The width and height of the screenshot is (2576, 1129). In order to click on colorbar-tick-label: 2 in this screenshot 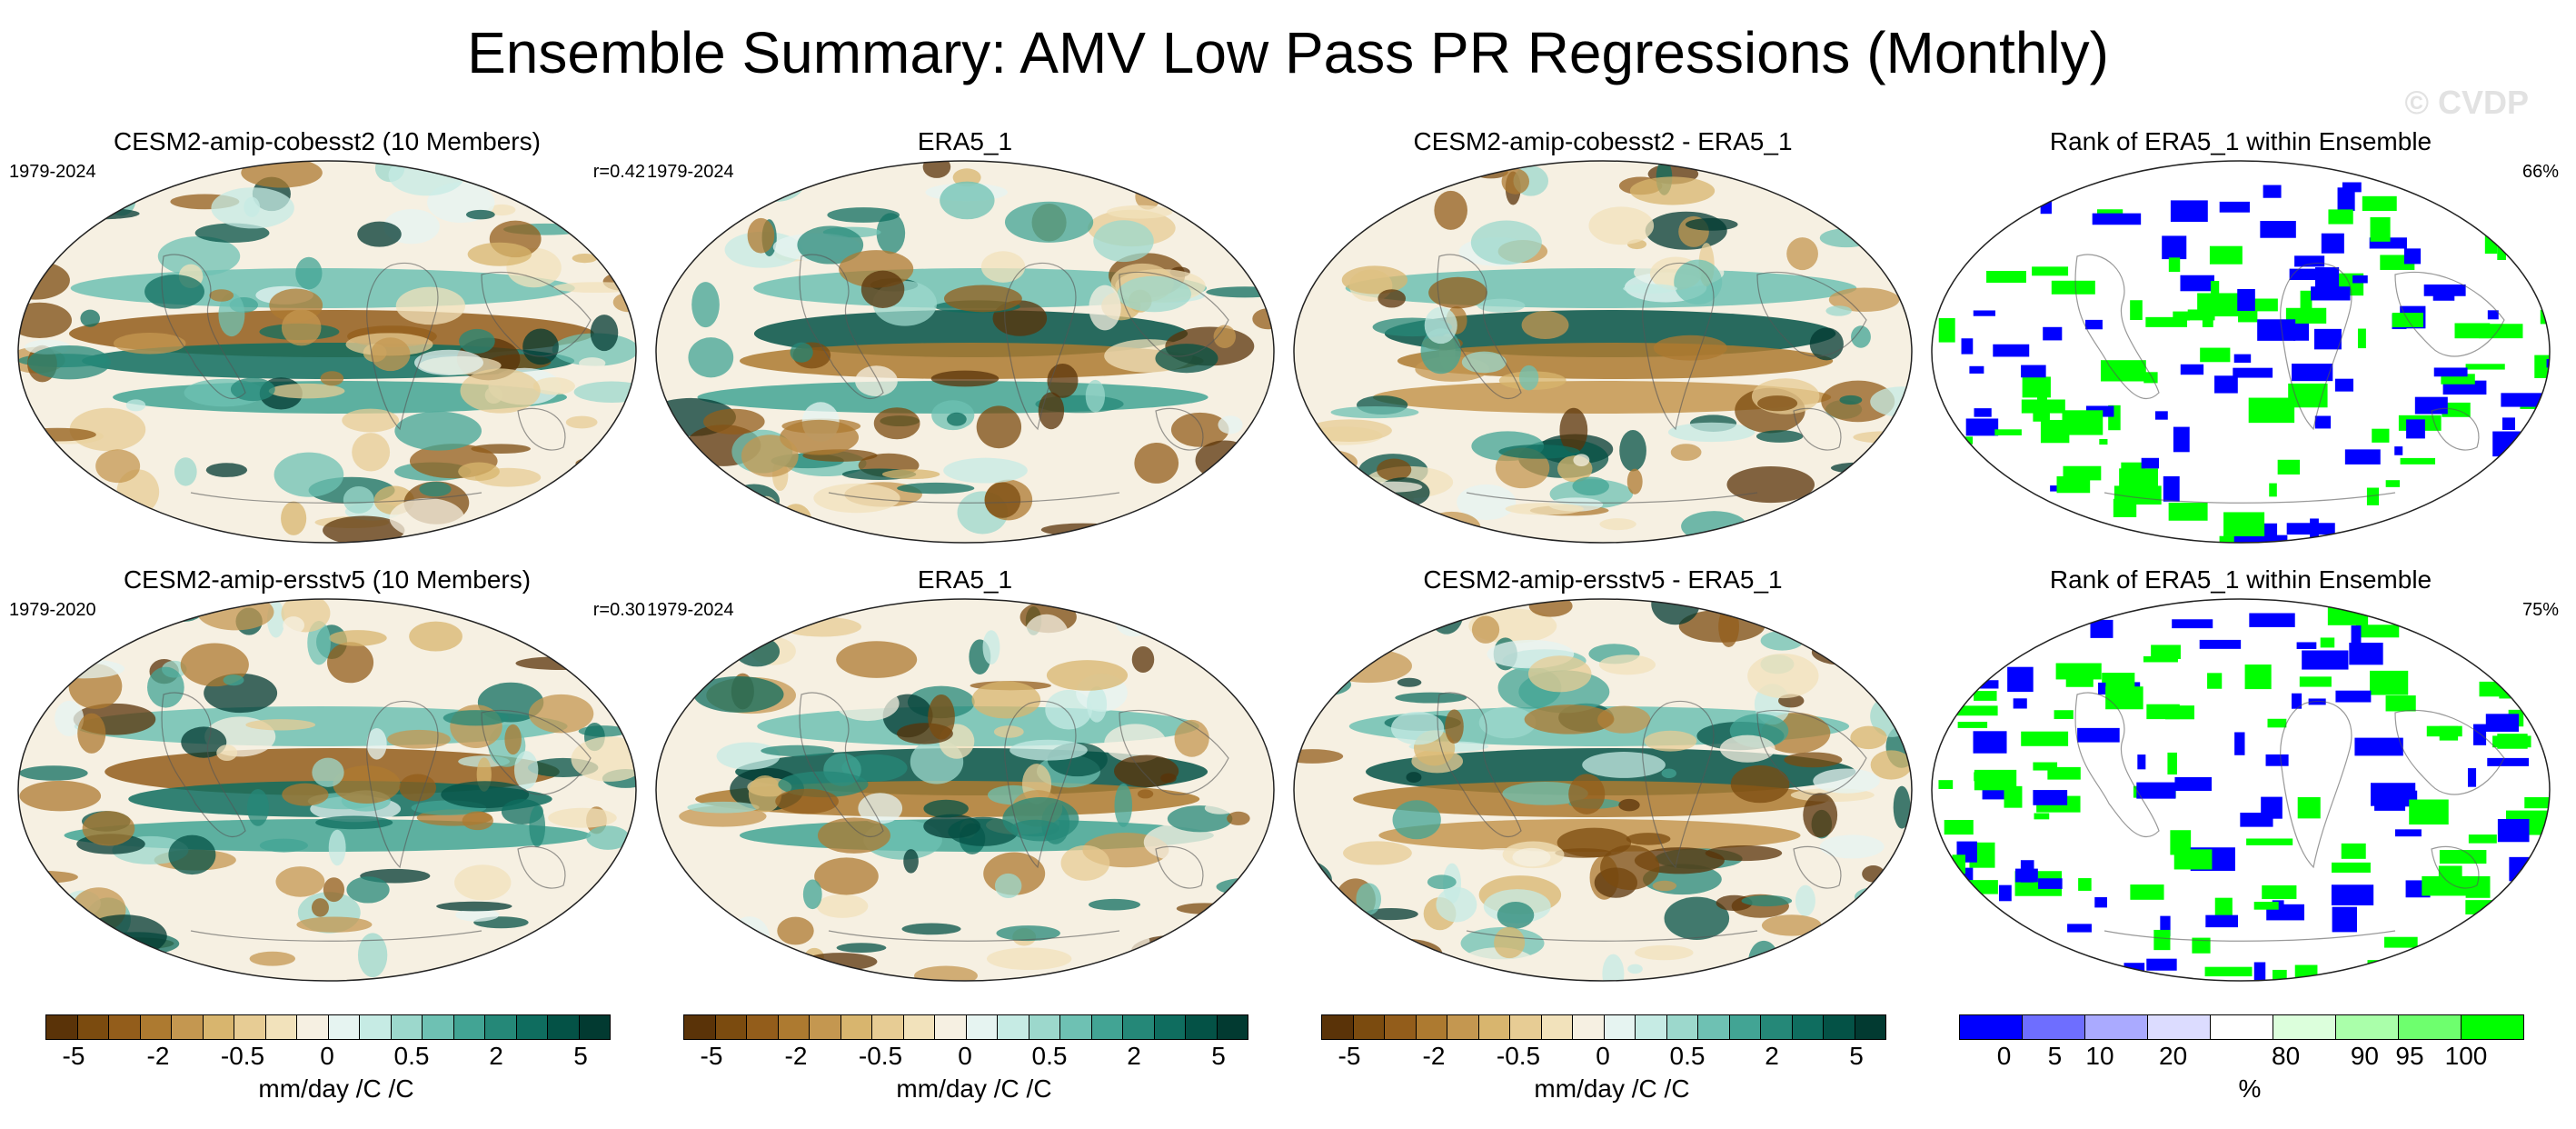, I will do `click(1134, 1056)`.